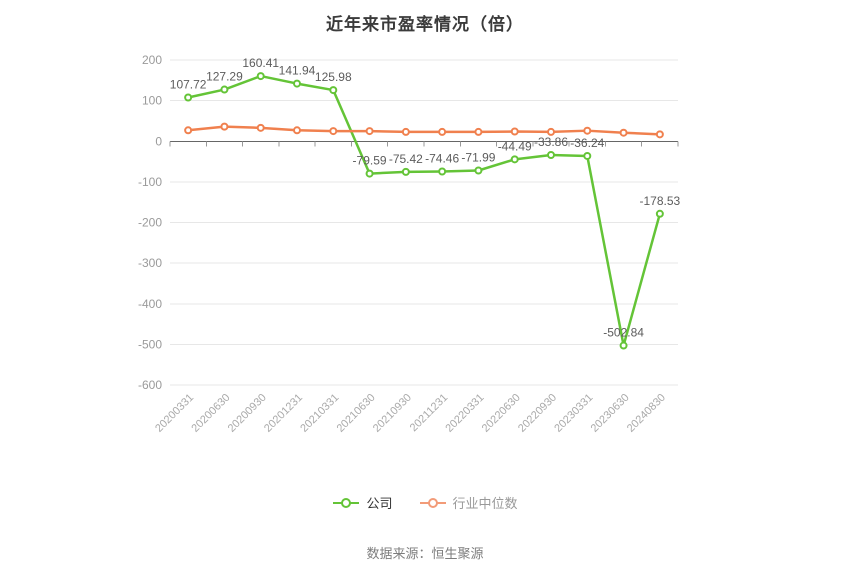 The height and width of the screenshot is (575, 850). I want to click on svg-text: 127.29, so click(224, 77).